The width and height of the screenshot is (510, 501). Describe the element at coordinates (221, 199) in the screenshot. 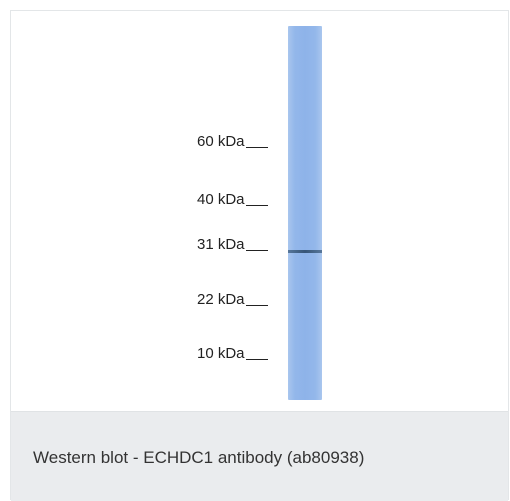

I see `marker-label: 40 kDa` at that location.